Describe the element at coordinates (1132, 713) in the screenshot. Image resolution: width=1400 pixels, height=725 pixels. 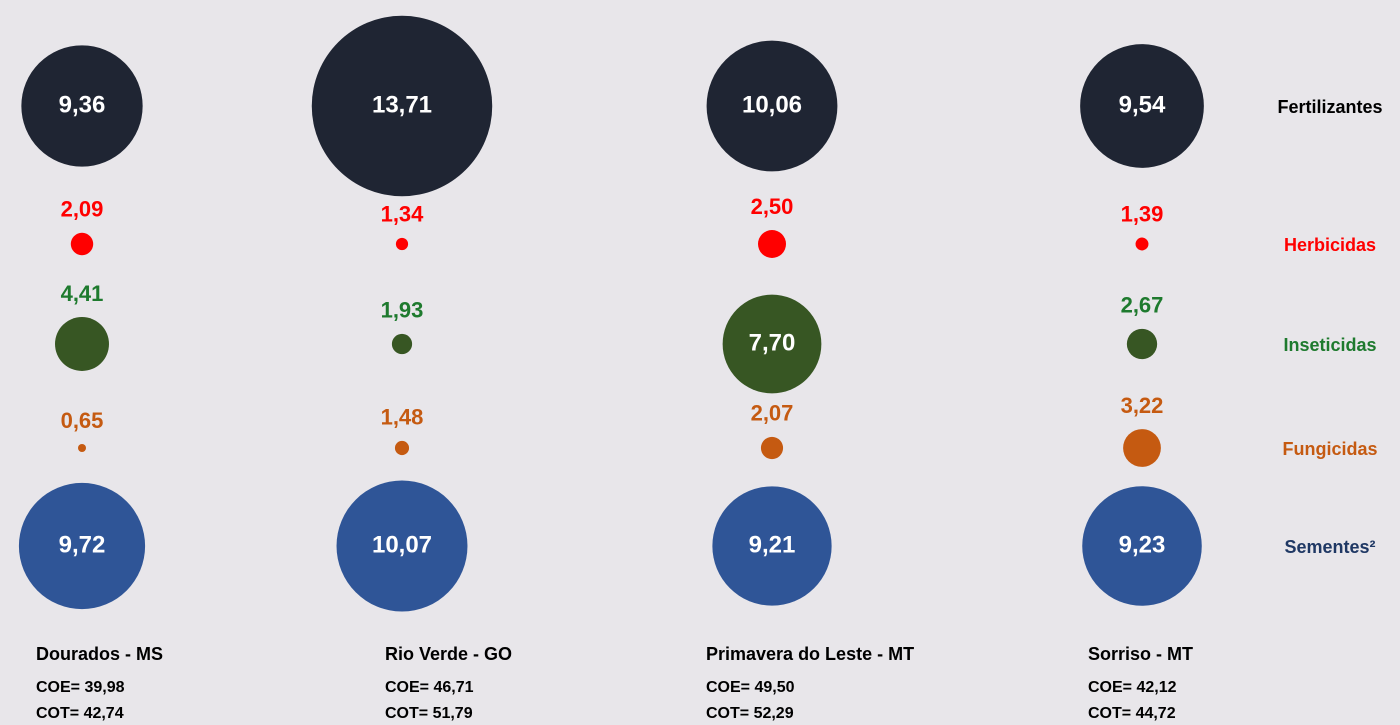
I see `cot-label: COT= 44,72` at that location.